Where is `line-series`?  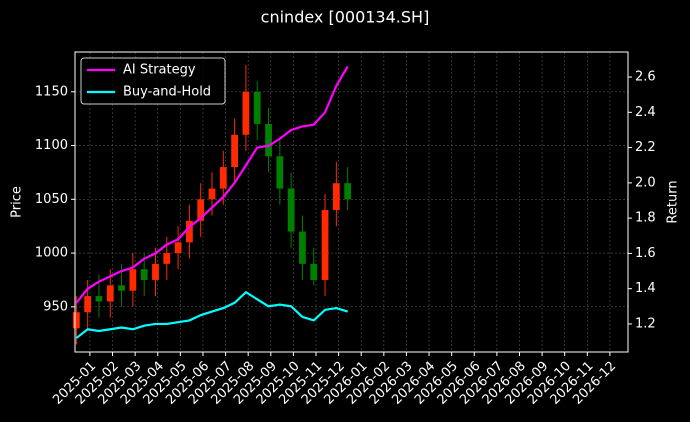
line-series is located at coordinates (211, 314).